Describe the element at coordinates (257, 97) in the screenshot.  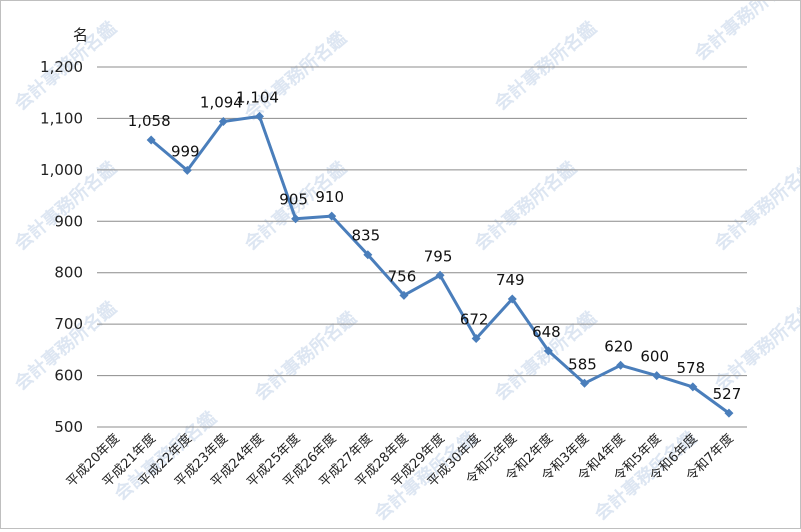
I see `data-label: 1,104` at that location.